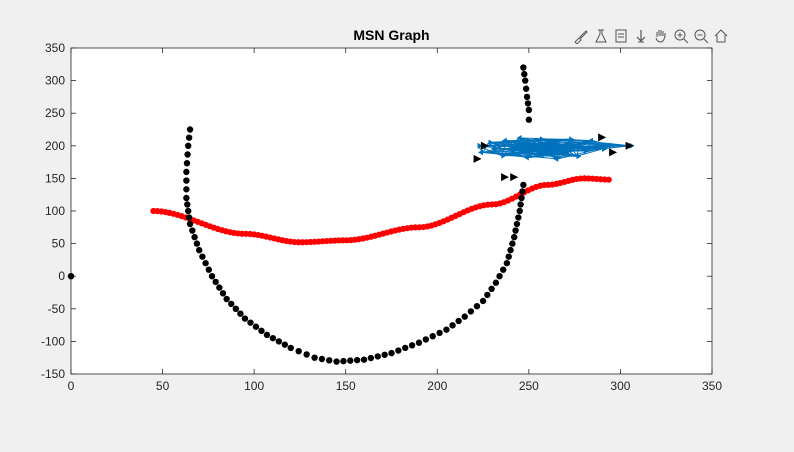 This screenshot has width=794, height=452. What do you see at coordinates (53, 374) in the screenshot?
I see `y-tick-label: -150` at bounding box center [53, 374].